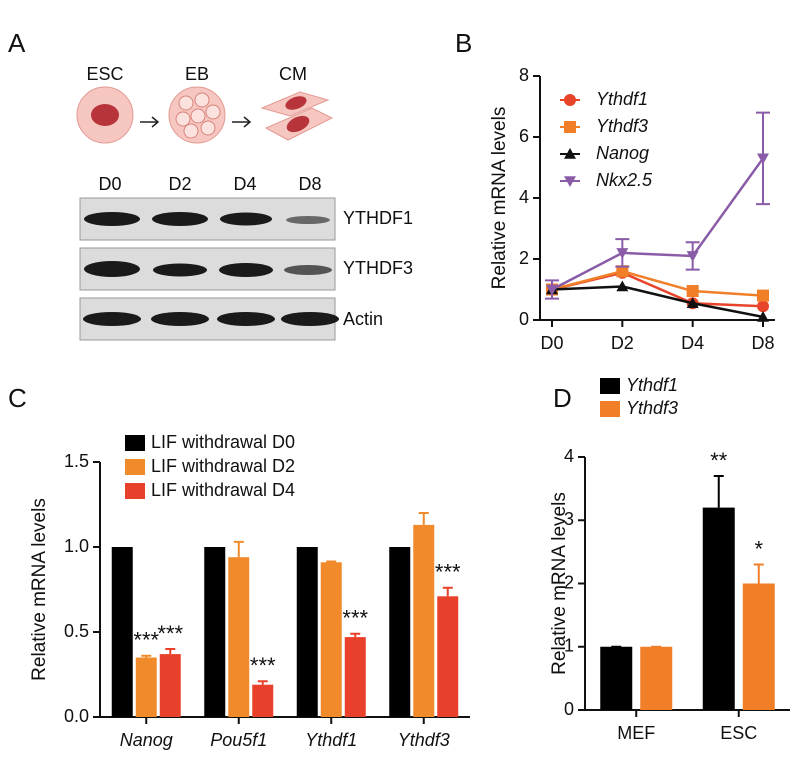 The width and height of the screenshot is (800, 761). I want to click on legend-label: LIF withdrawal D2, so click(223, 466).